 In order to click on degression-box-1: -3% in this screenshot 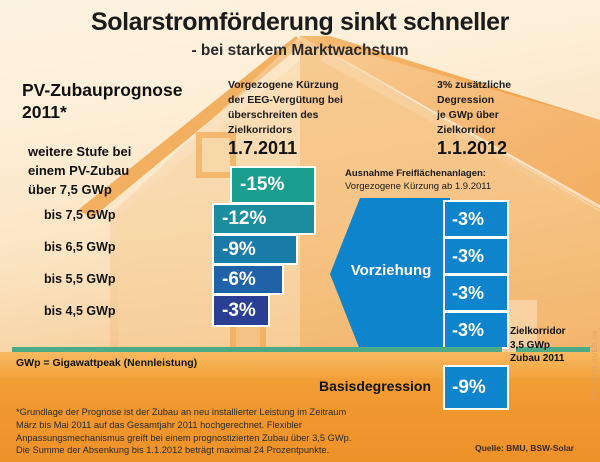, I will do `click(476, 219)`.